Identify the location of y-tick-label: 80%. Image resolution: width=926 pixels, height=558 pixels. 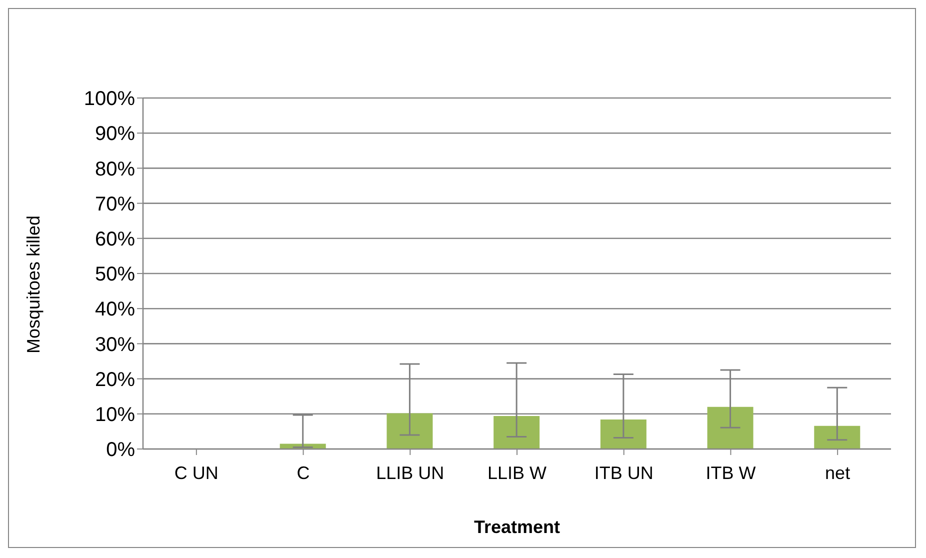
(115, 169).